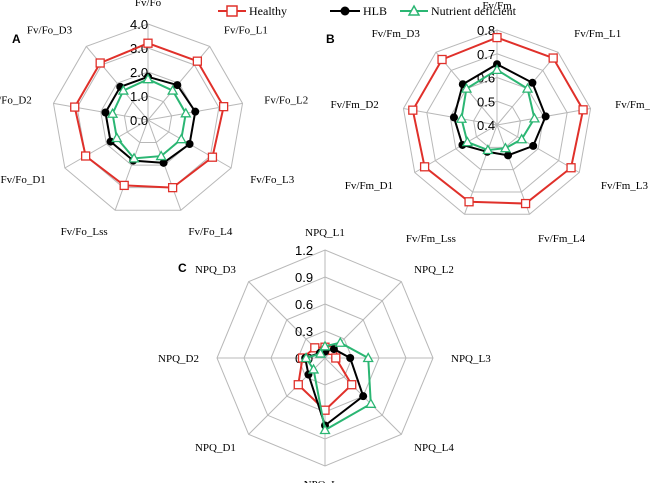  What do you see at coordinates (272, 180) in the screenshot?
I see `axis-label-fv-fo-l3: Fv/Fo_L3` at bounding box center [272, 180].